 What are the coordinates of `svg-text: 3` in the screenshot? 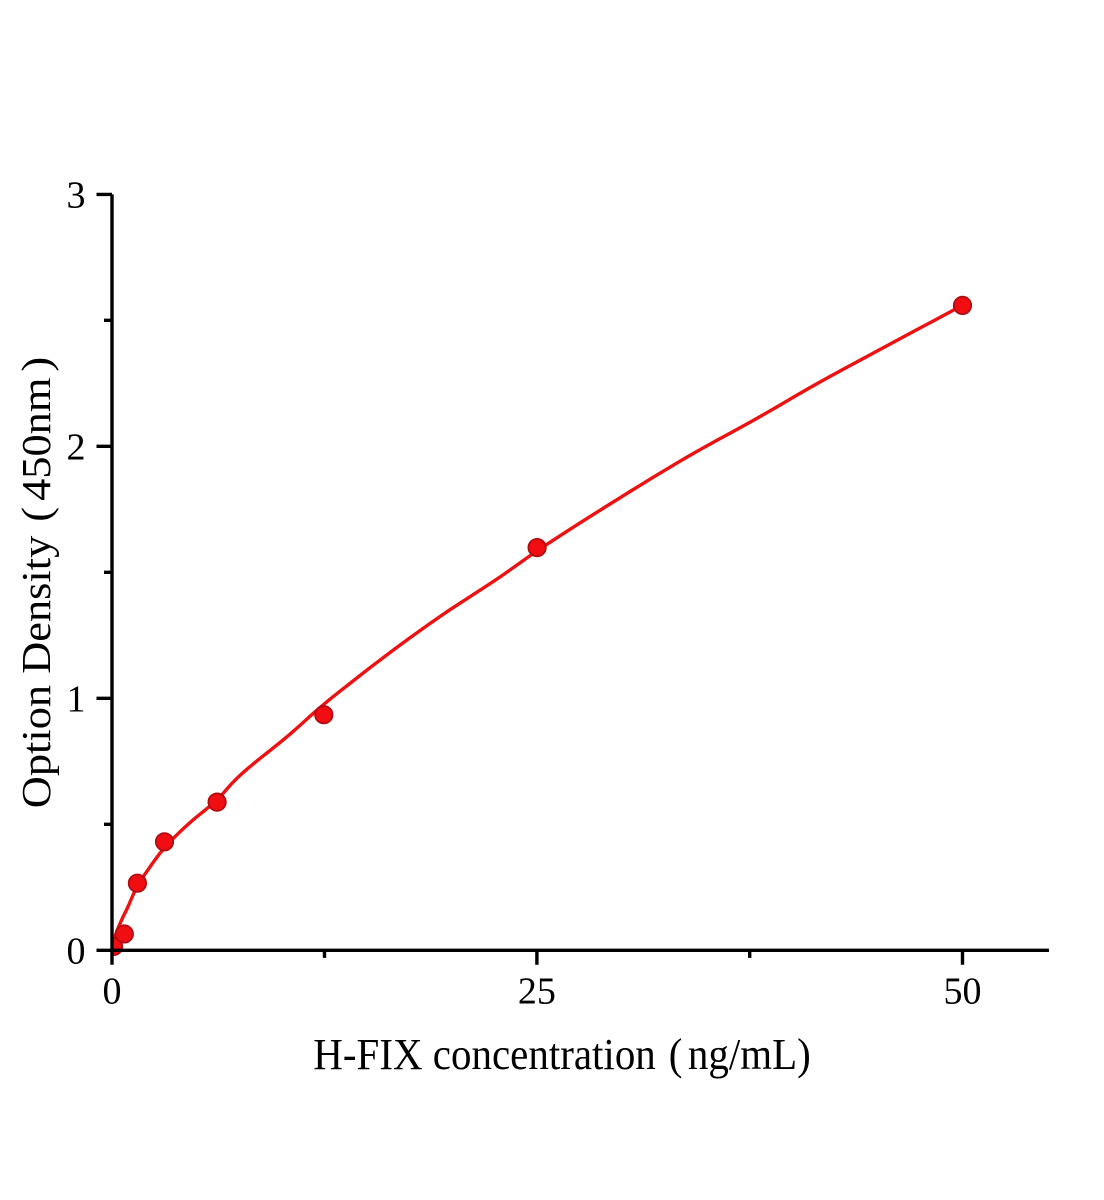 It's located at (76, 195).